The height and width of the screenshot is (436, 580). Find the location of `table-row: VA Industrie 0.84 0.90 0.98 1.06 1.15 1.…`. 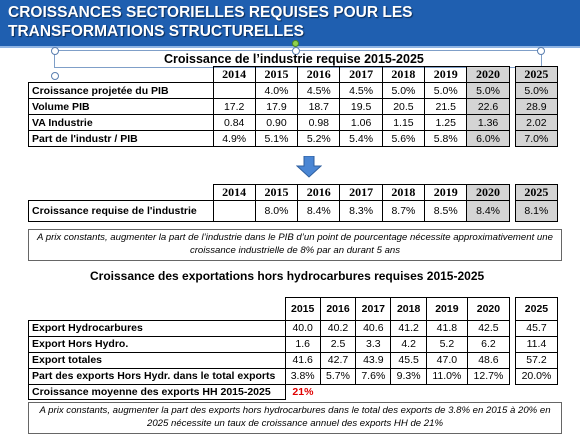

table-row: VA Industrie 0.84 0.90 0.98 1.06 1.15 1.… is located at coordinates (293, 122).